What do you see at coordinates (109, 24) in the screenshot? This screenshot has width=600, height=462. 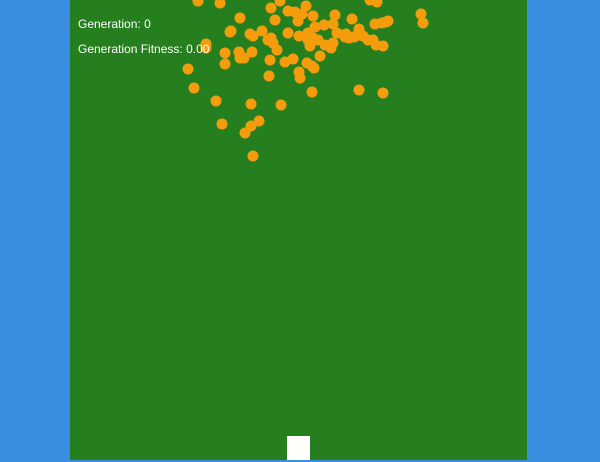 I see `generation-label: Generation:` at bounding box center [109, 24].